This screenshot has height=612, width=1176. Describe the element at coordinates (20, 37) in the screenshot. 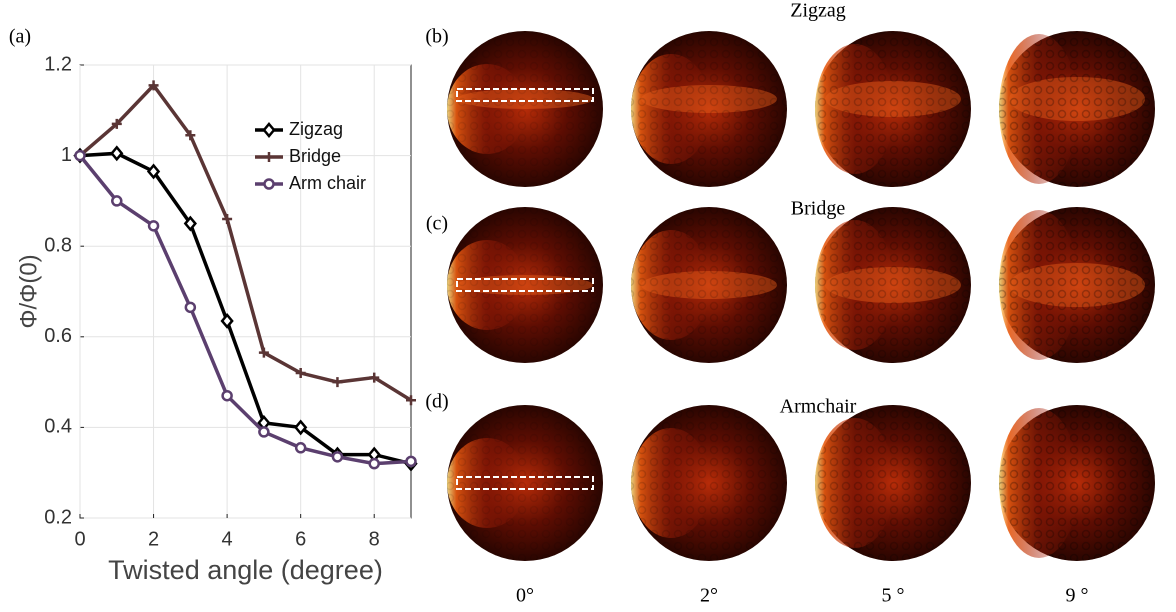

I see `panel-label: (a)` at that location.